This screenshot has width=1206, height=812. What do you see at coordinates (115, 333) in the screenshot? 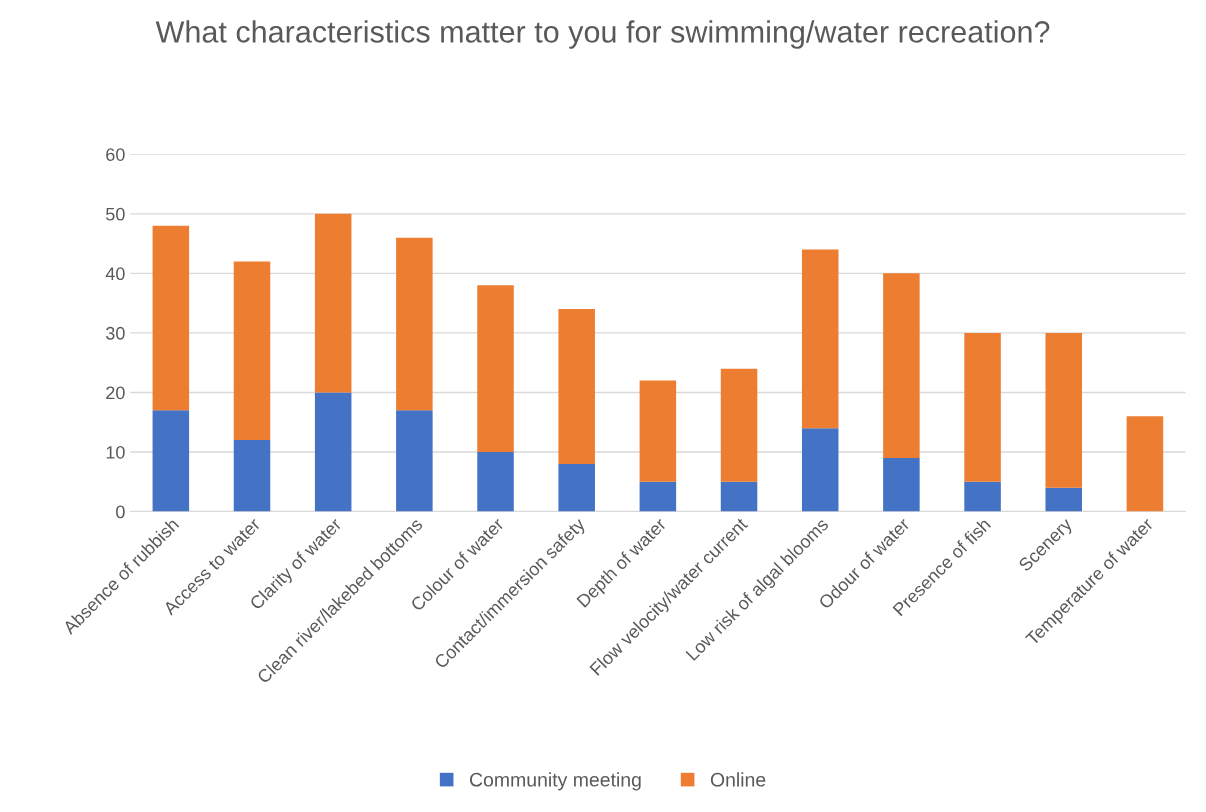
I see `y-tick-label: 30` at bounding box center [115, 333].